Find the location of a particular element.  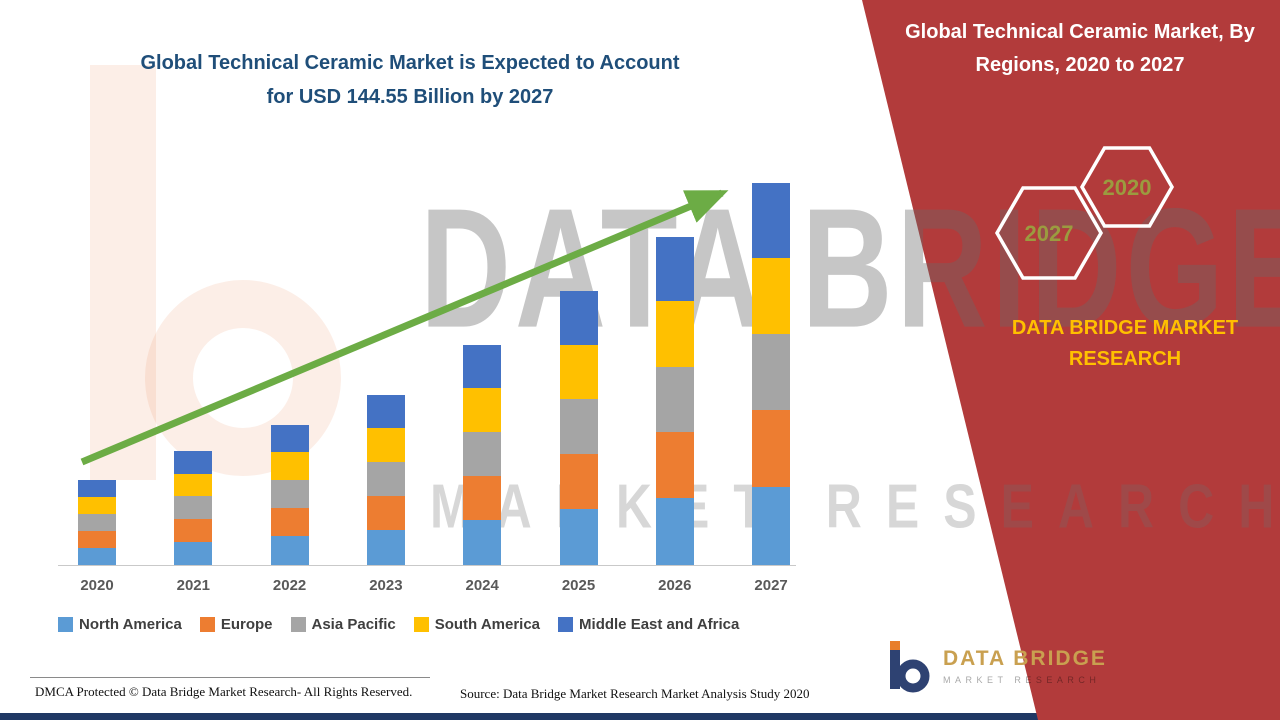

bar-2023-south-america is located at coordinates (385, 444).